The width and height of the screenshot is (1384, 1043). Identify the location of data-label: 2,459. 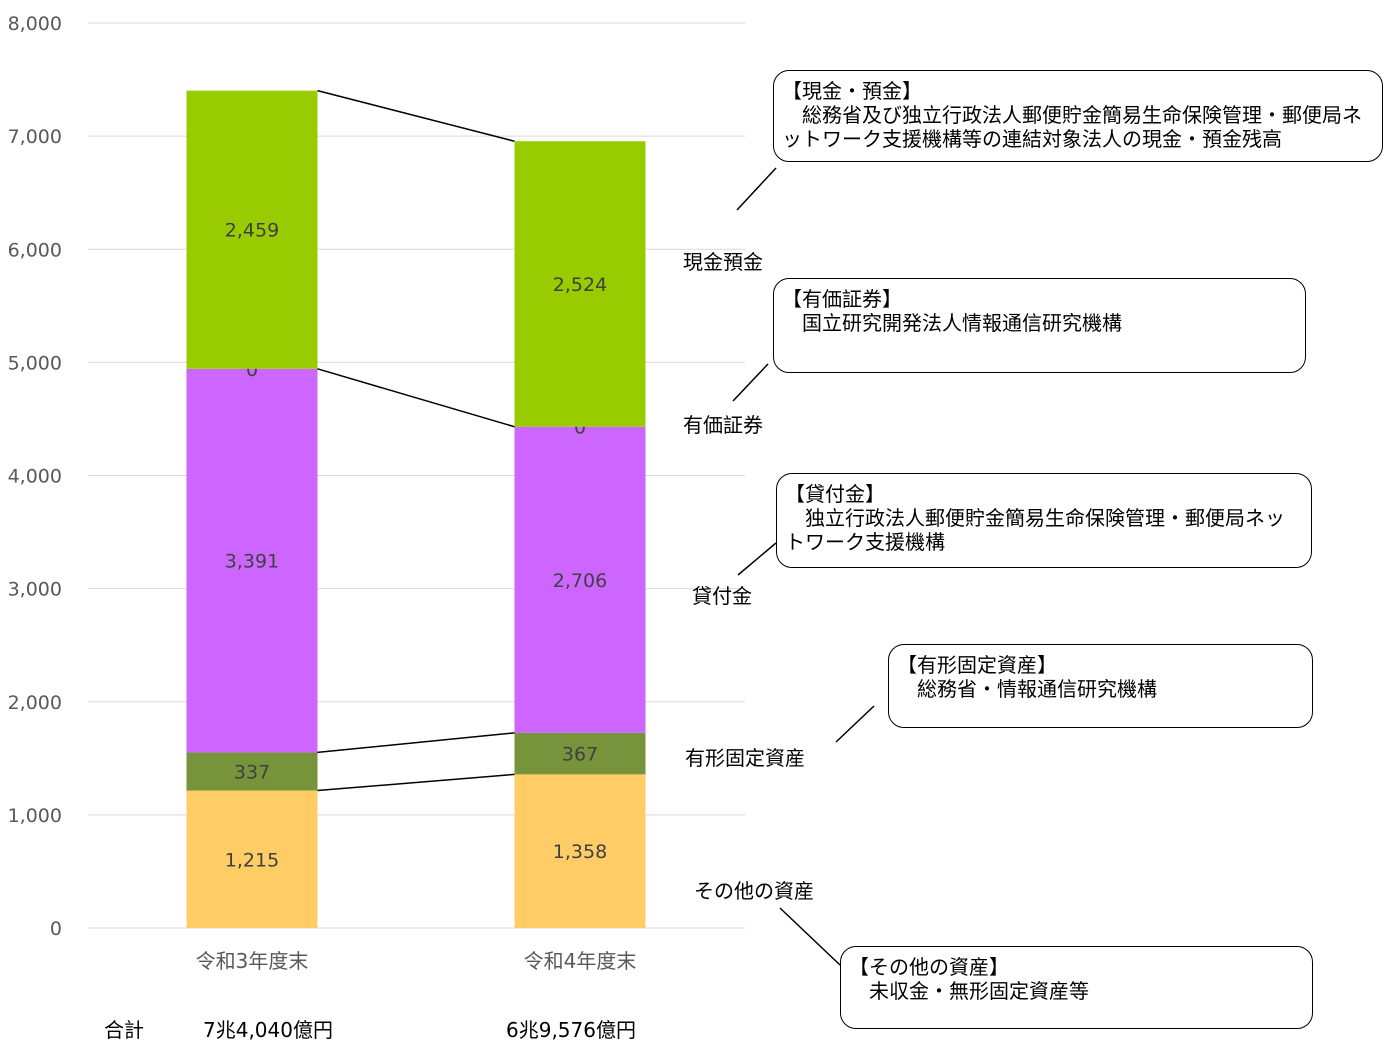
(252, 231).